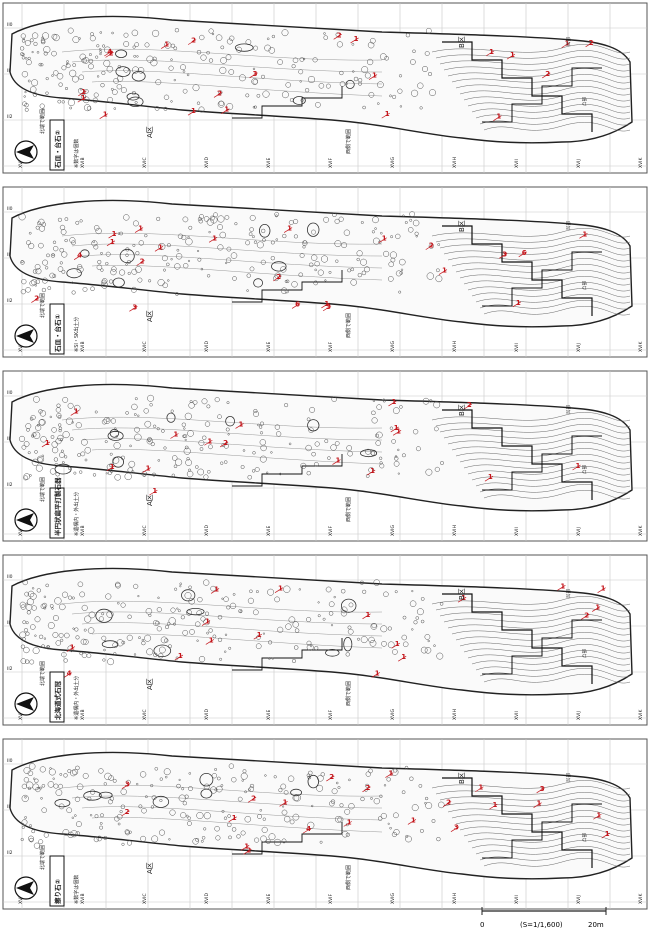 The image size is (653, 937). Describe the element at coordinates (482, 925) in the screenshot. I see `scale-start: 0` at that location.